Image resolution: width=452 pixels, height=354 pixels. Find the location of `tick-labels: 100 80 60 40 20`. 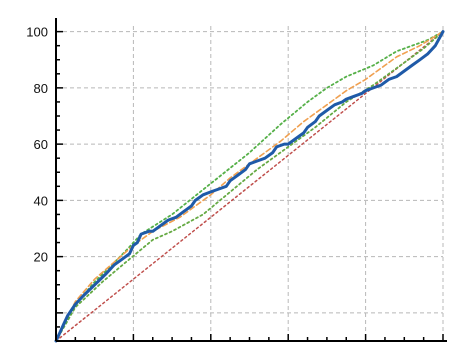

tick-labels: 100 80 60 40 20 is located at coordinates (37, 145).